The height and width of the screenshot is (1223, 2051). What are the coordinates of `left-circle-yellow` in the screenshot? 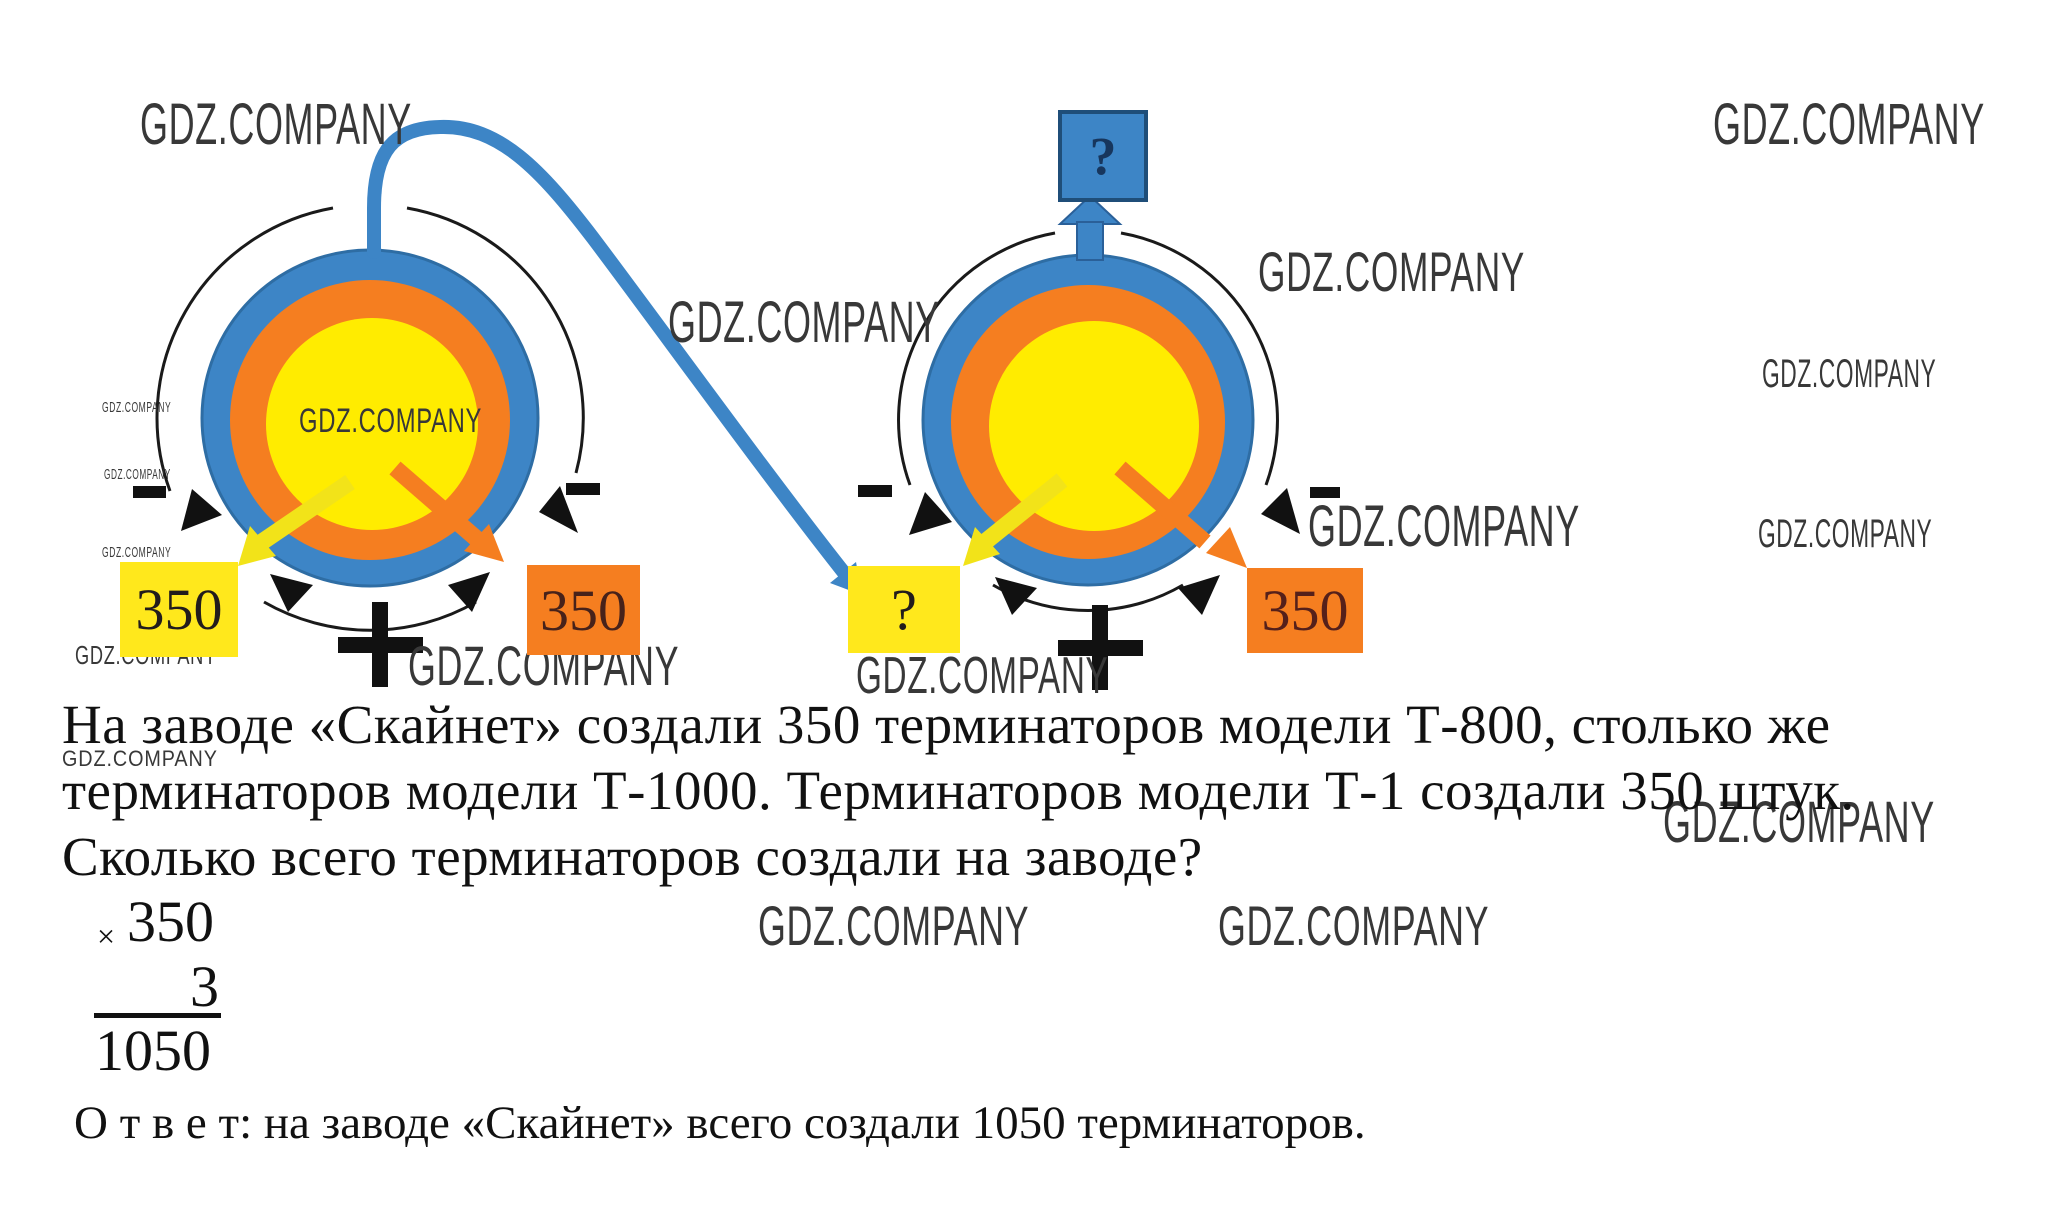 It's located at (372, 424).